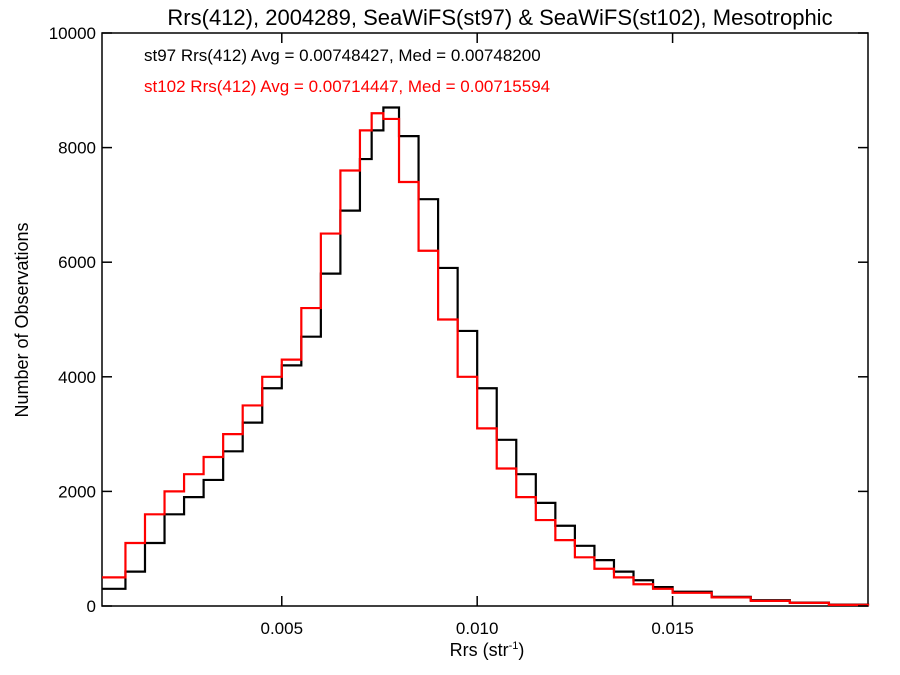  I want to click on x-tick-label: 0.010, so click(477, 628).